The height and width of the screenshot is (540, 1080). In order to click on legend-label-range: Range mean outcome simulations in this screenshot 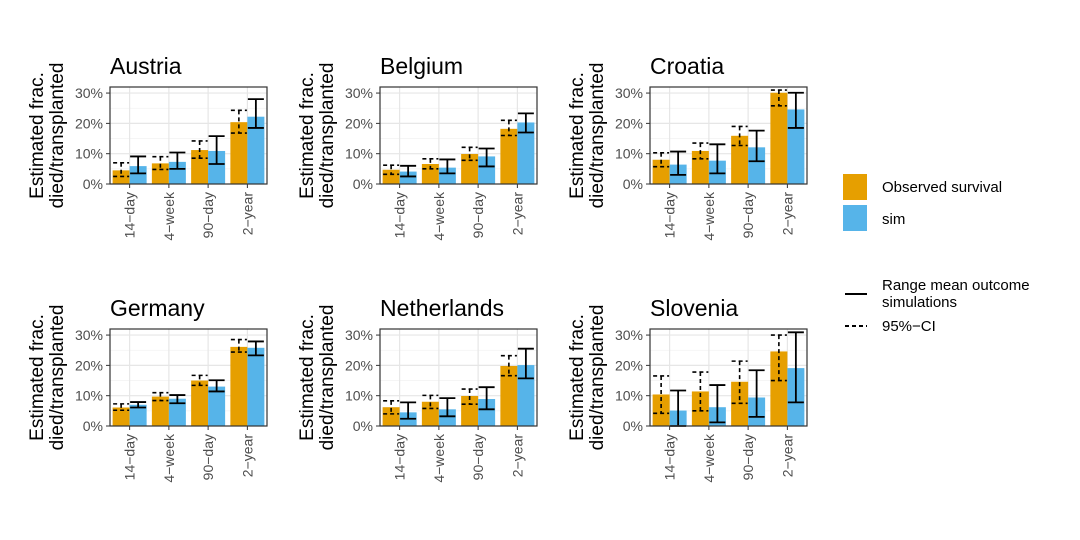, I will do `click(958, 294)`.